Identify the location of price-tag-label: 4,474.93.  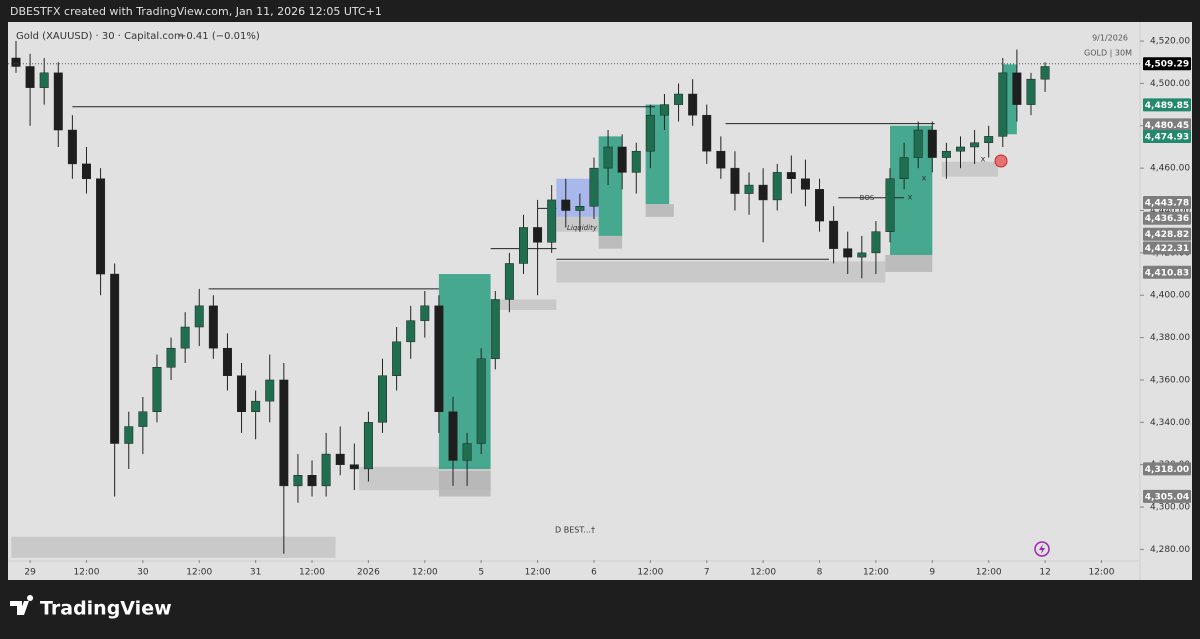
(1167, 138).